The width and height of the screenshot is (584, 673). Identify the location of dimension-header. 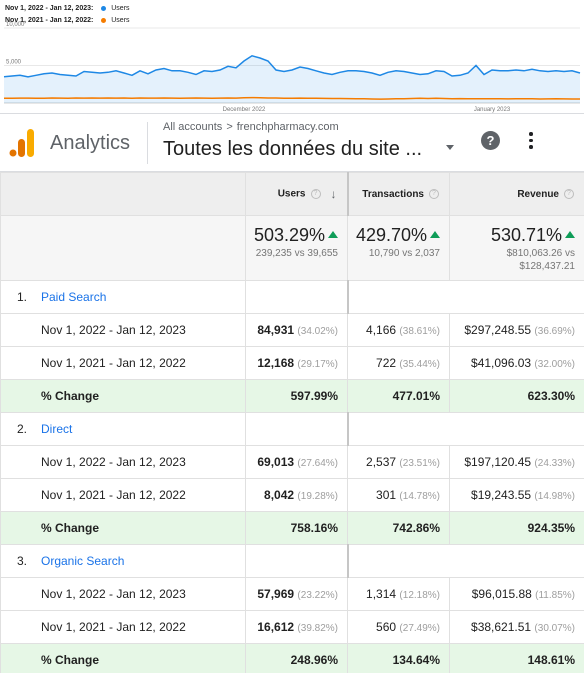
(123, 194).